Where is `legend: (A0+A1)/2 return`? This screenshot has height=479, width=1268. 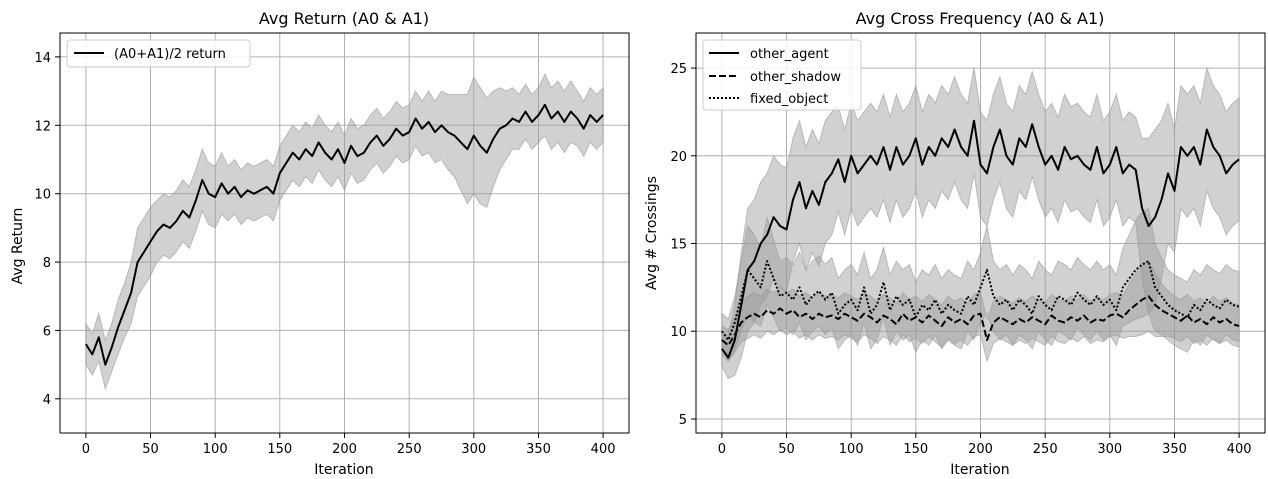 legend: (A0+A1)/2 return is located at coordinates (158, 53).